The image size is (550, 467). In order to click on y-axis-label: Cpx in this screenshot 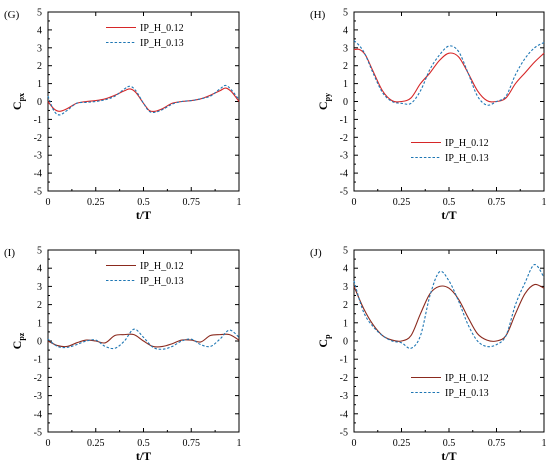, I will do `click(18, 101)`.